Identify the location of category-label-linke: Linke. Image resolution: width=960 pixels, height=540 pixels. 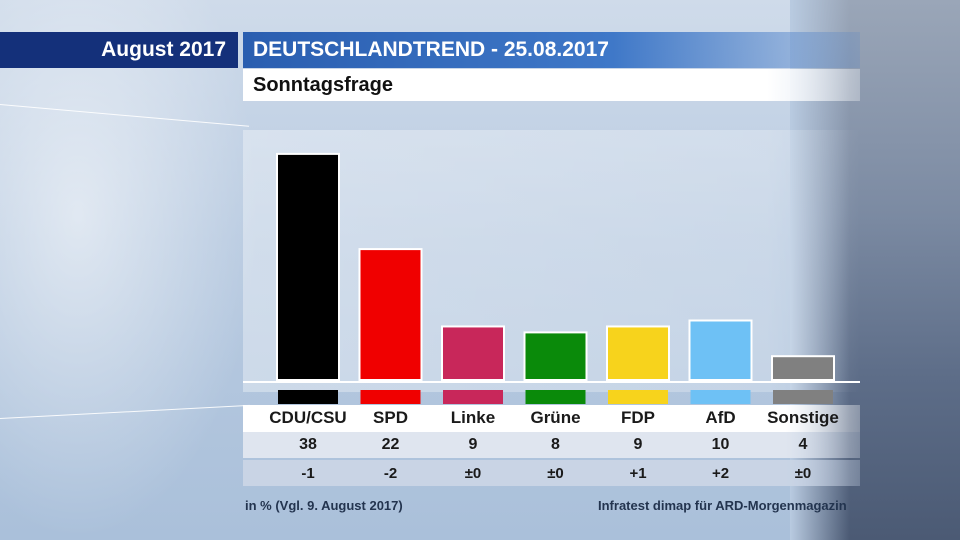
(473, 417).